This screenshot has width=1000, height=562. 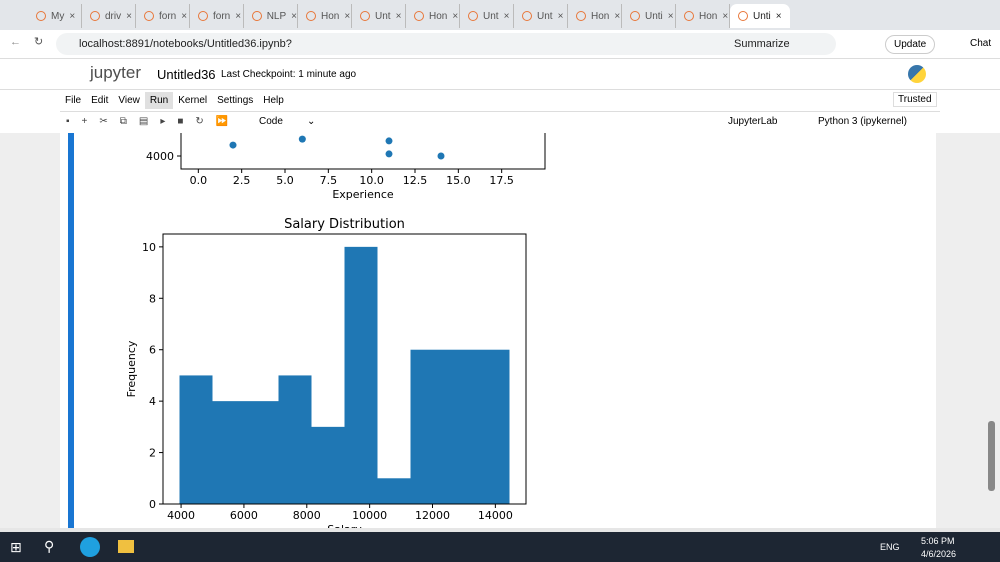 What do you see at coordinates (938, 541) in the screenshot?
I see `clock-time: 5:06 PM` at bounding box center [938, 541].